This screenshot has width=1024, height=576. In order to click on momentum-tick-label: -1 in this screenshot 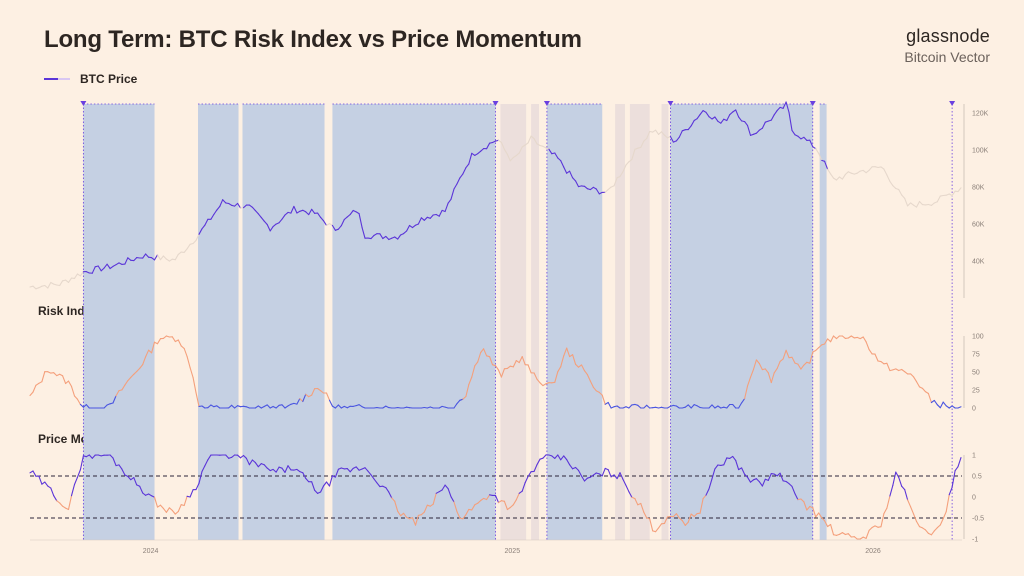, I will do `click(975, 540)`.